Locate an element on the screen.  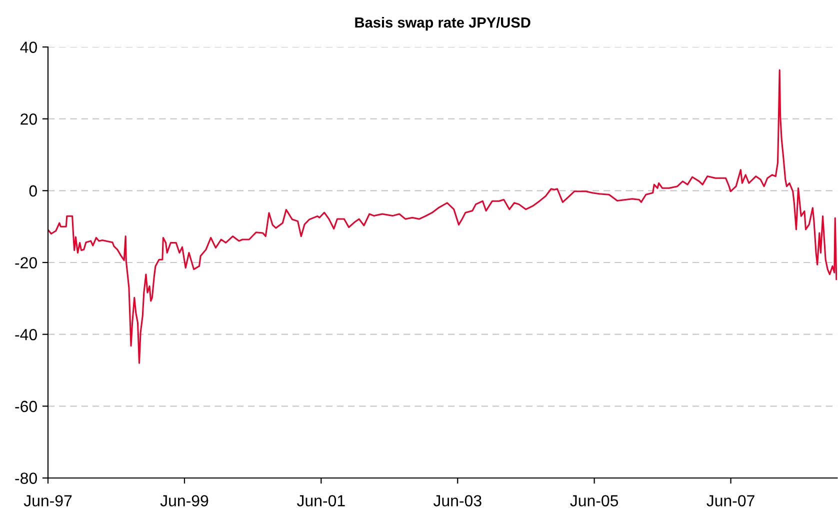
x-tick-label: Jun-01 is located at coordinates (320, 500).